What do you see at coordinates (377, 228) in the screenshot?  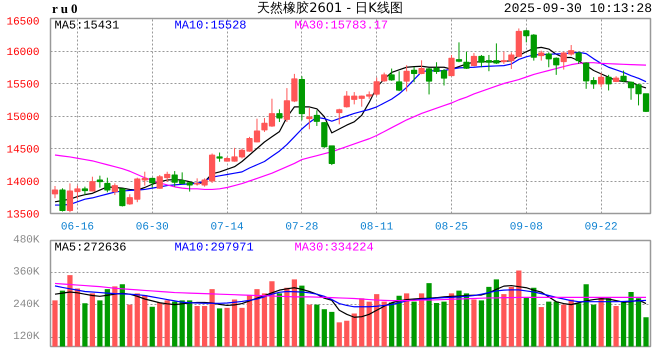 I see `x-tick-label: 08-11` at bounding box center [377, 228].